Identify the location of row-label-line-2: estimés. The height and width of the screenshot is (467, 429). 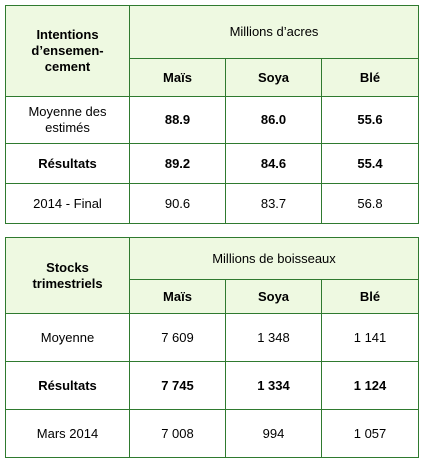
(67, 127).